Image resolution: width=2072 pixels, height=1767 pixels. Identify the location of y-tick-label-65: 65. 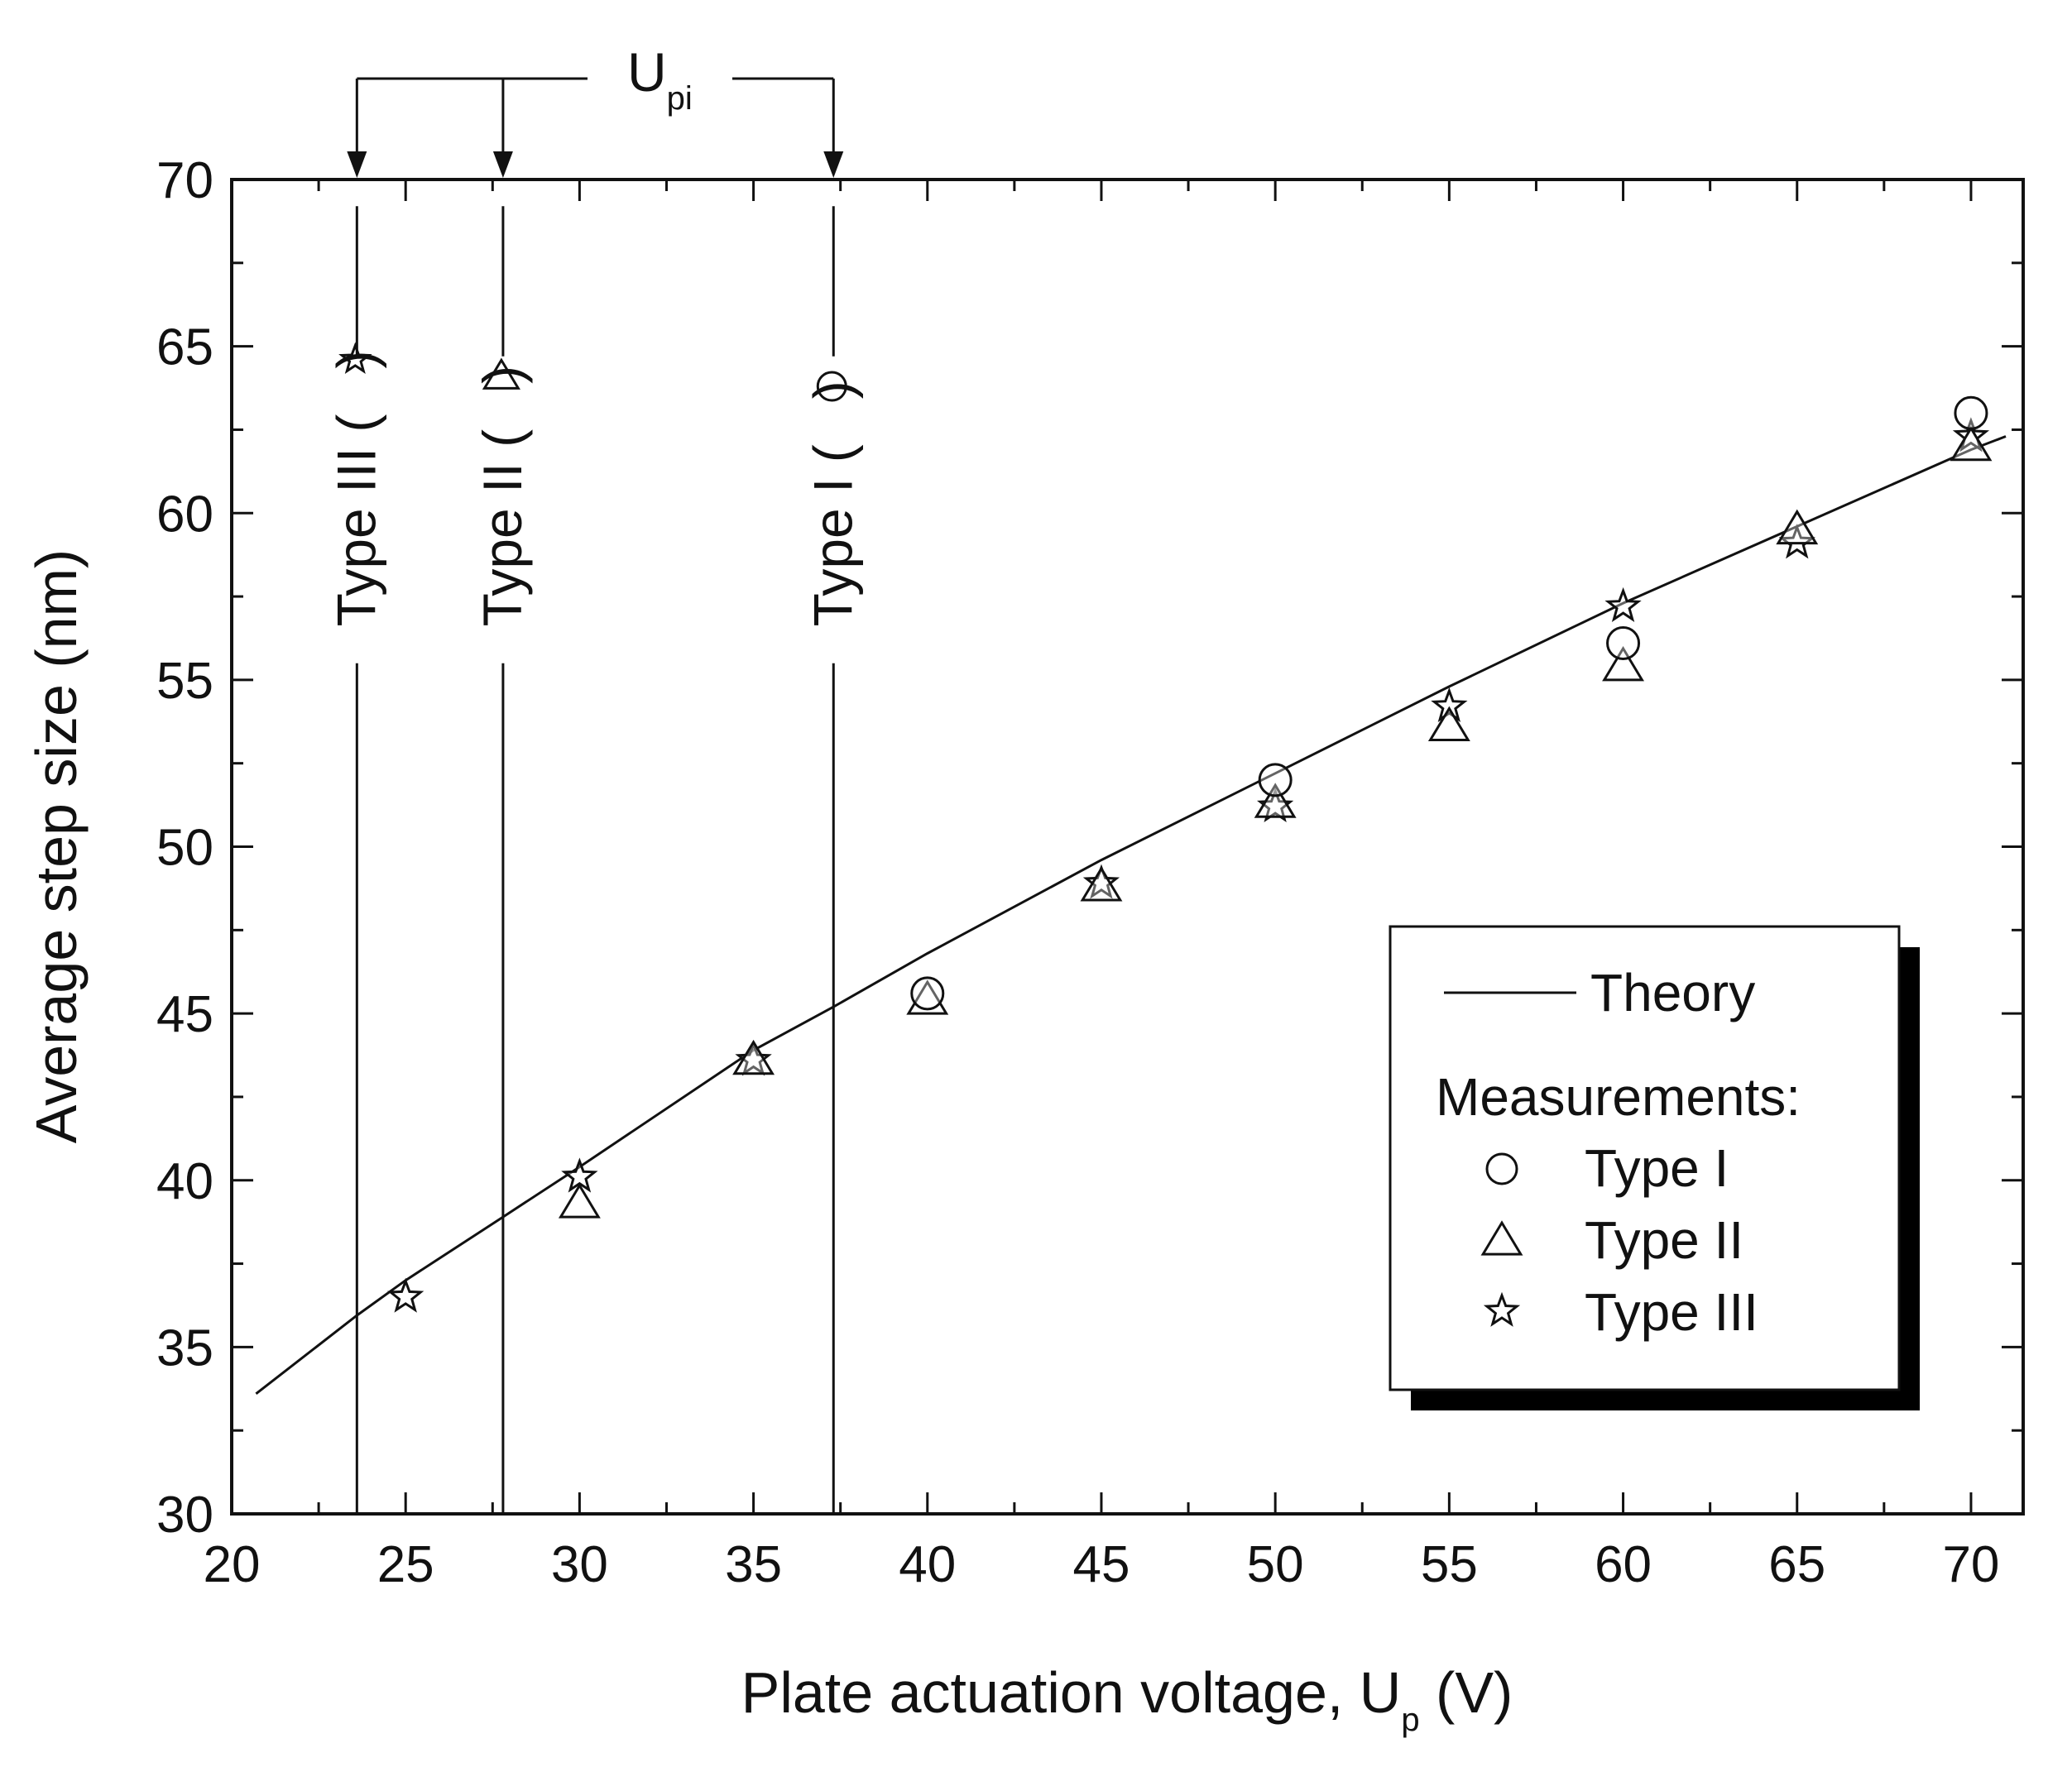
(184, 348).